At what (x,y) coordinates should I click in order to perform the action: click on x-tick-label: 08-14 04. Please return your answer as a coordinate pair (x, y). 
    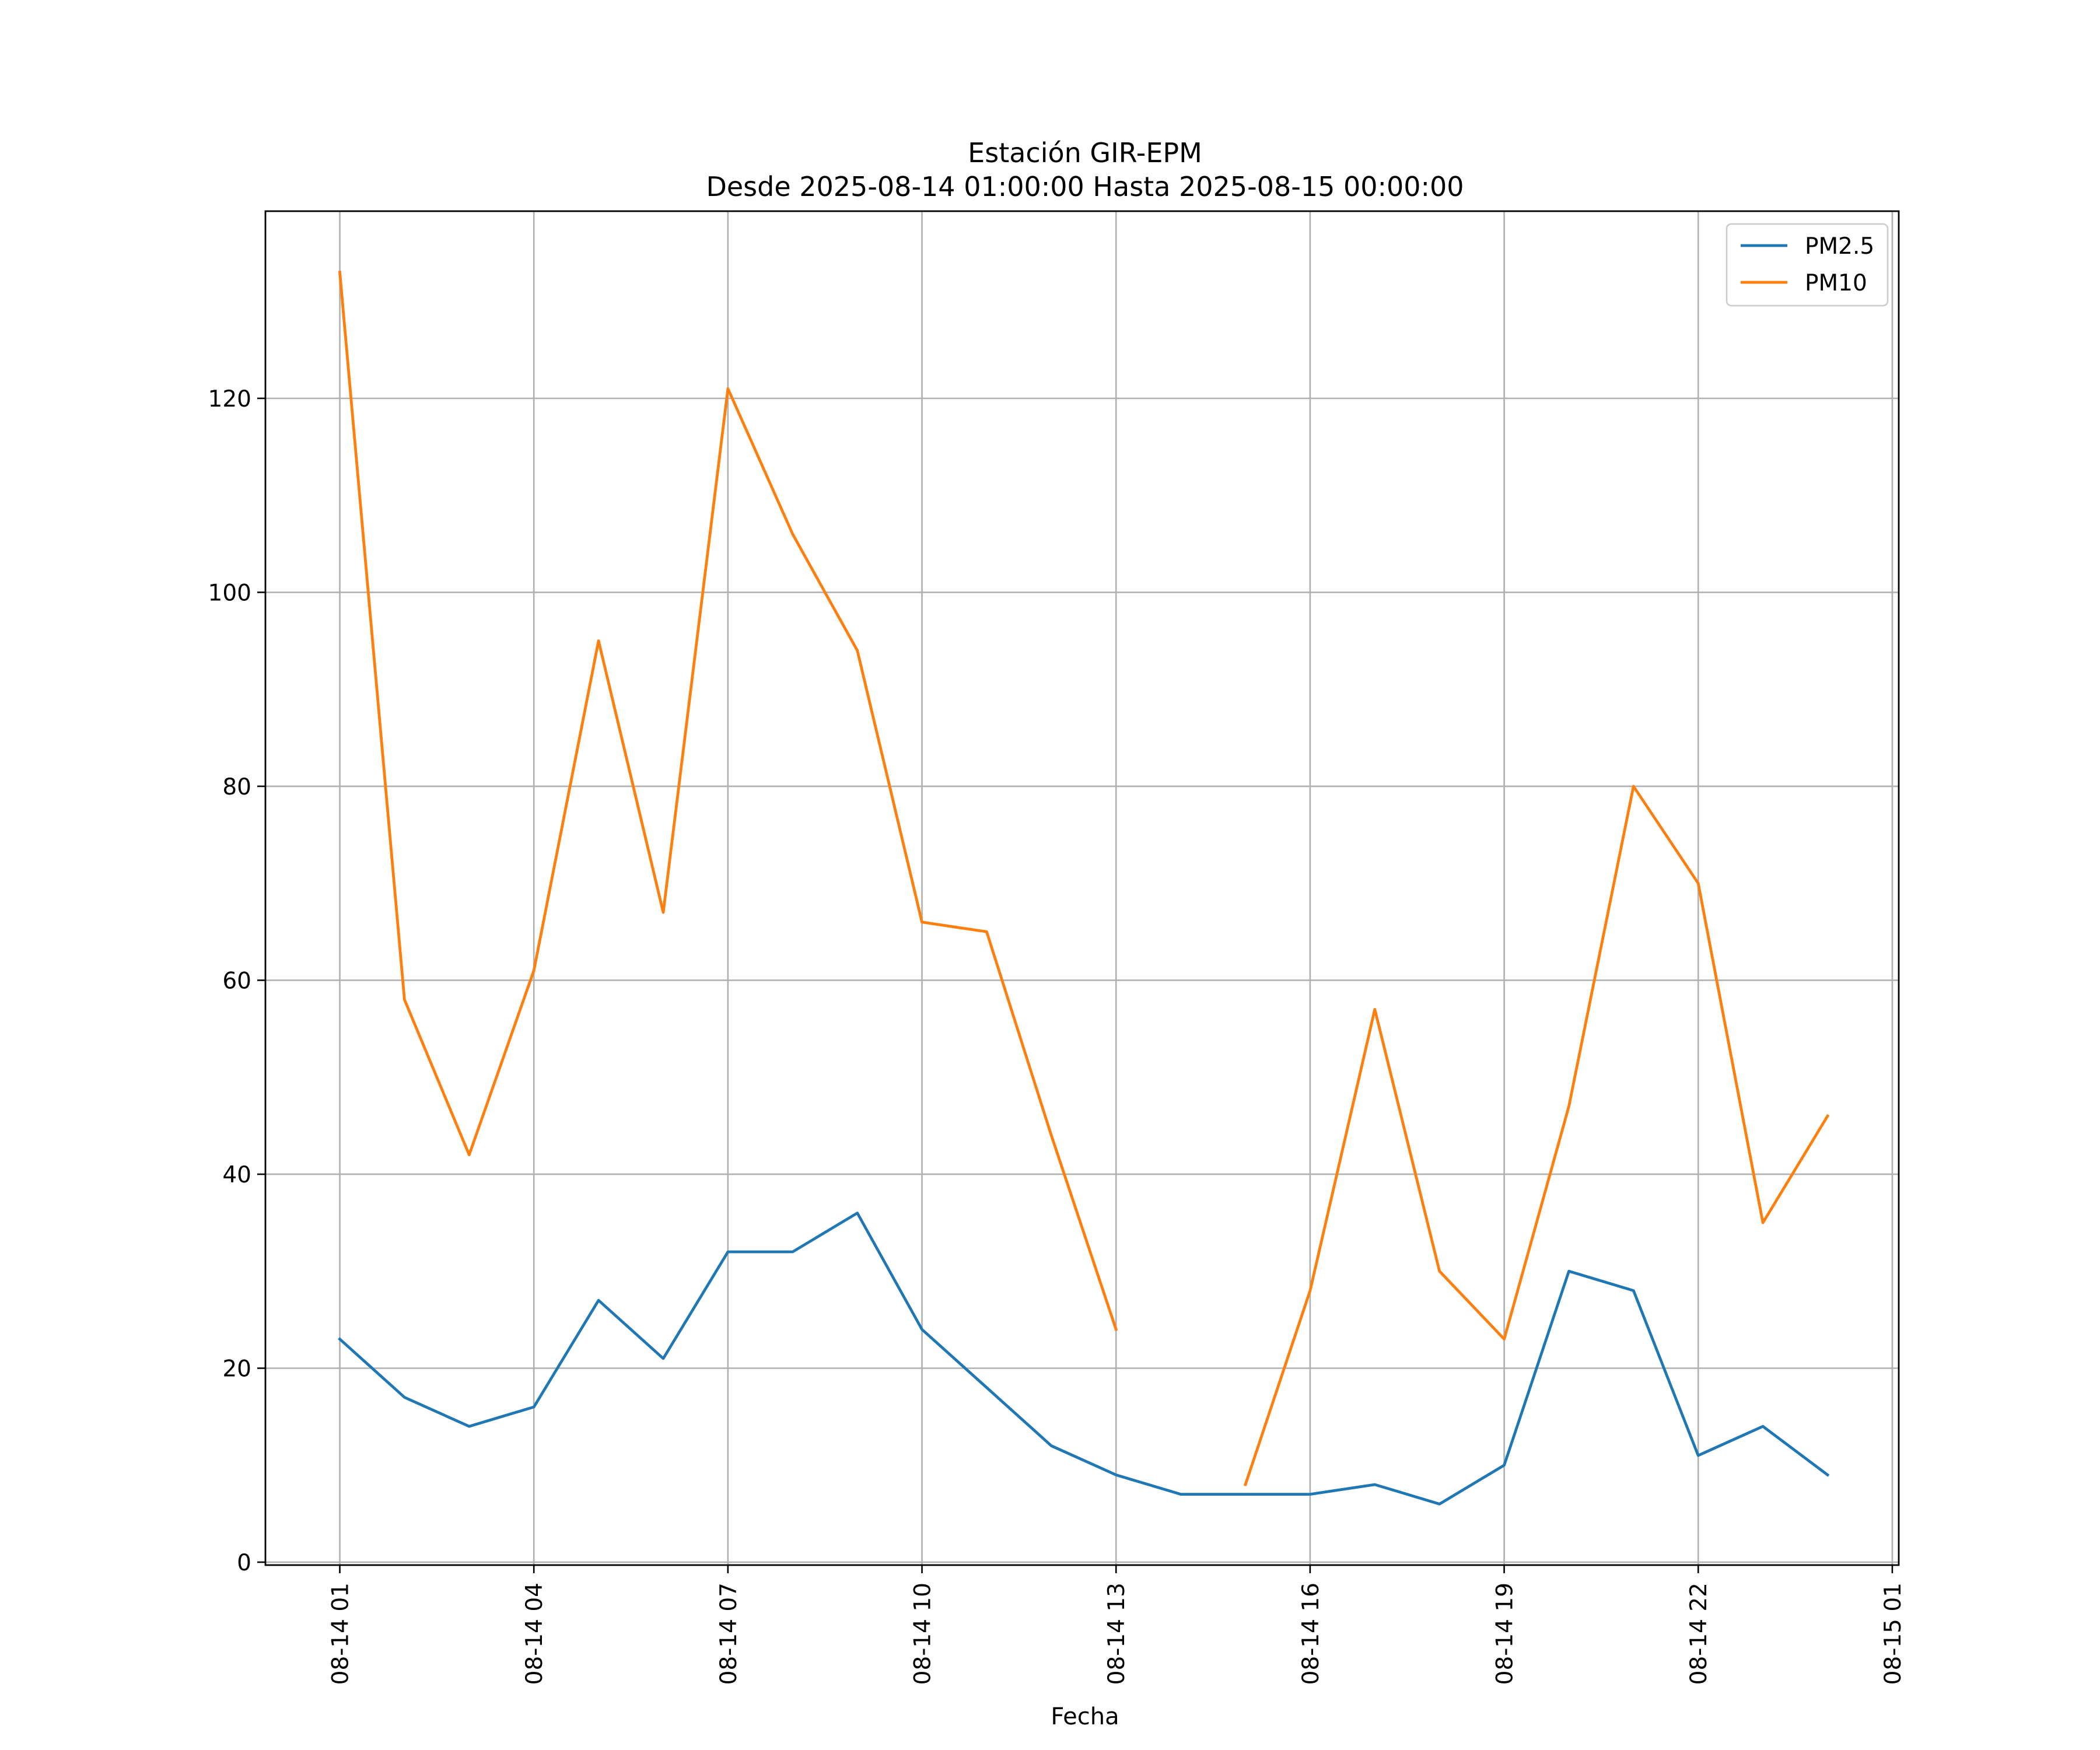
    Looking at the image, I should click on (535, 1634).